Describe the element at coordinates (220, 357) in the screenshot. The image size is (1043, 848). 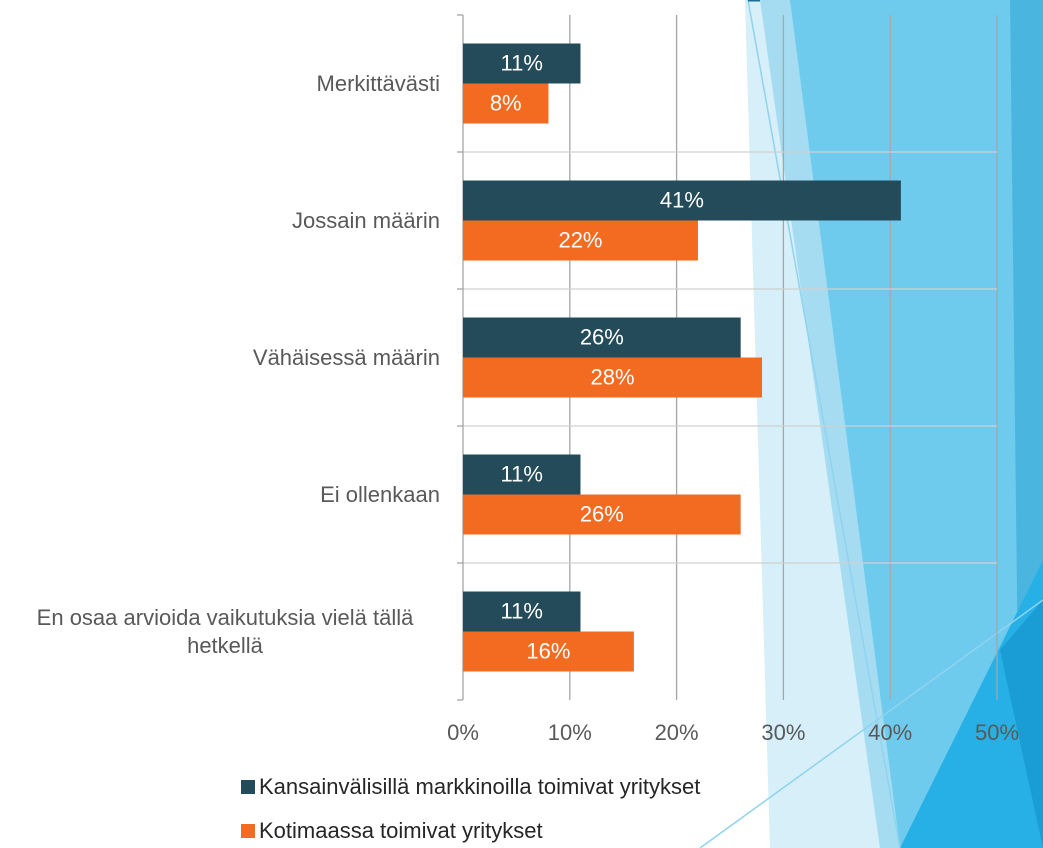
I see `category-label-box: Vähäisessä määrin` at that location.